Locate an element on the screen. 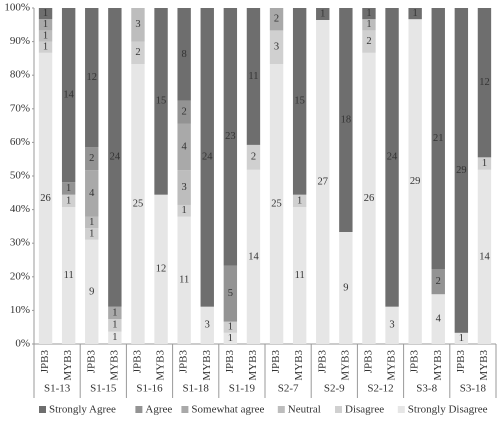 This screenshot has width=500, height=424. legend-label: Neutral is located at coordinates (304, 410).